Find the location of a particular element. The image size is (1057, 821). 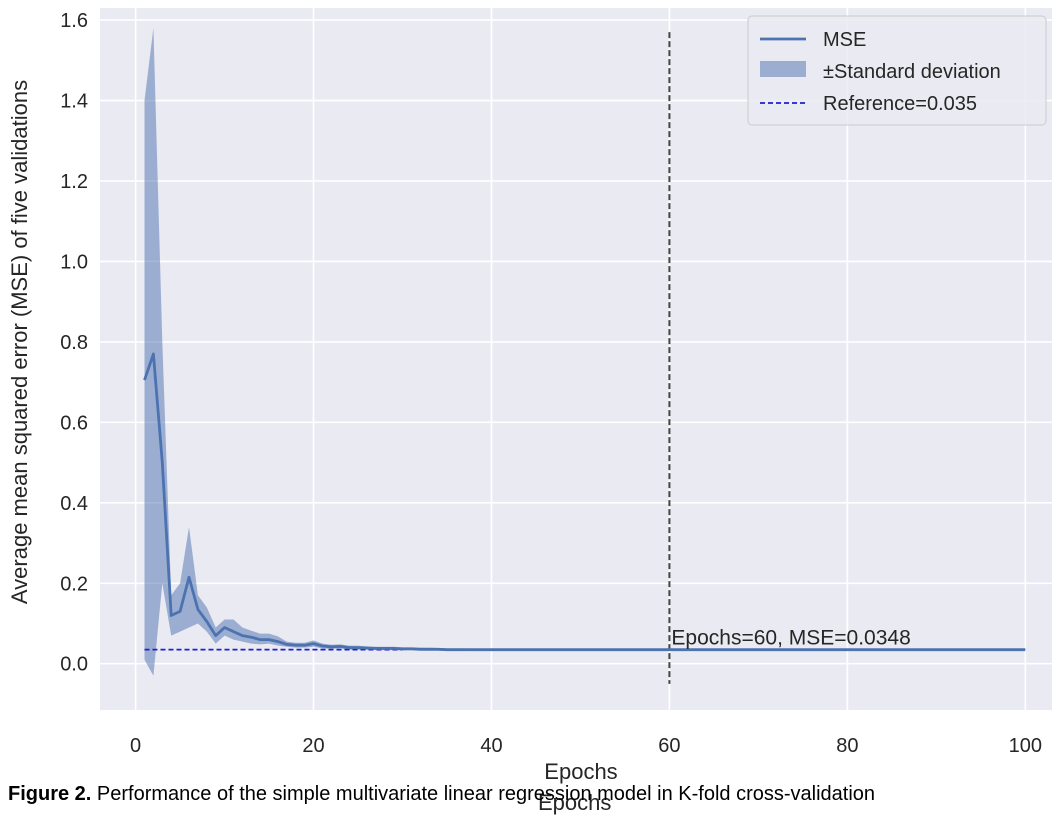

x-tick-label: 60 is located at coordinates (669, 746).